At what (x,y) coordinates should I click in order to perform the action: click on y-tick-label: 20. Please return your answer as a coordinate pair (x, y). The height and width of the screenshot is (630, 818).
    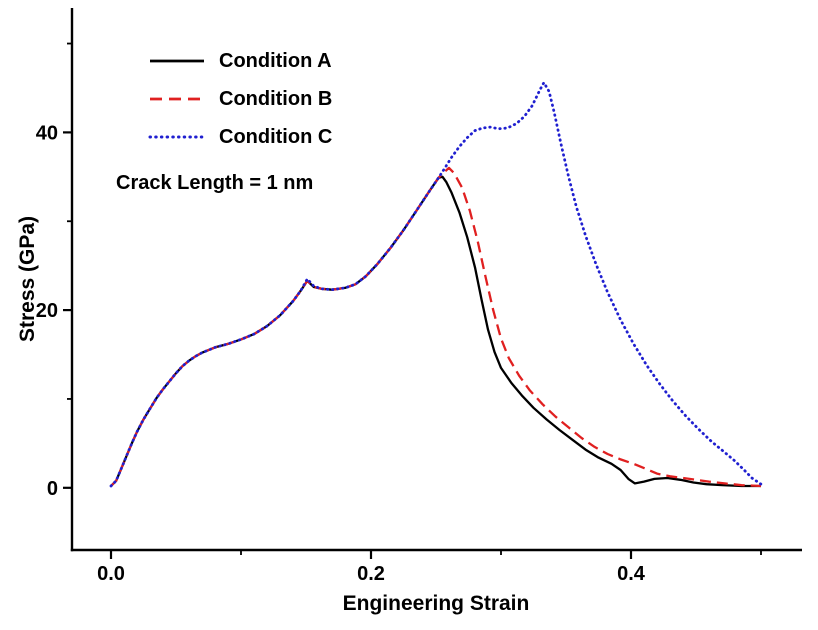
    Looking at the image, I should click on (47, 311).